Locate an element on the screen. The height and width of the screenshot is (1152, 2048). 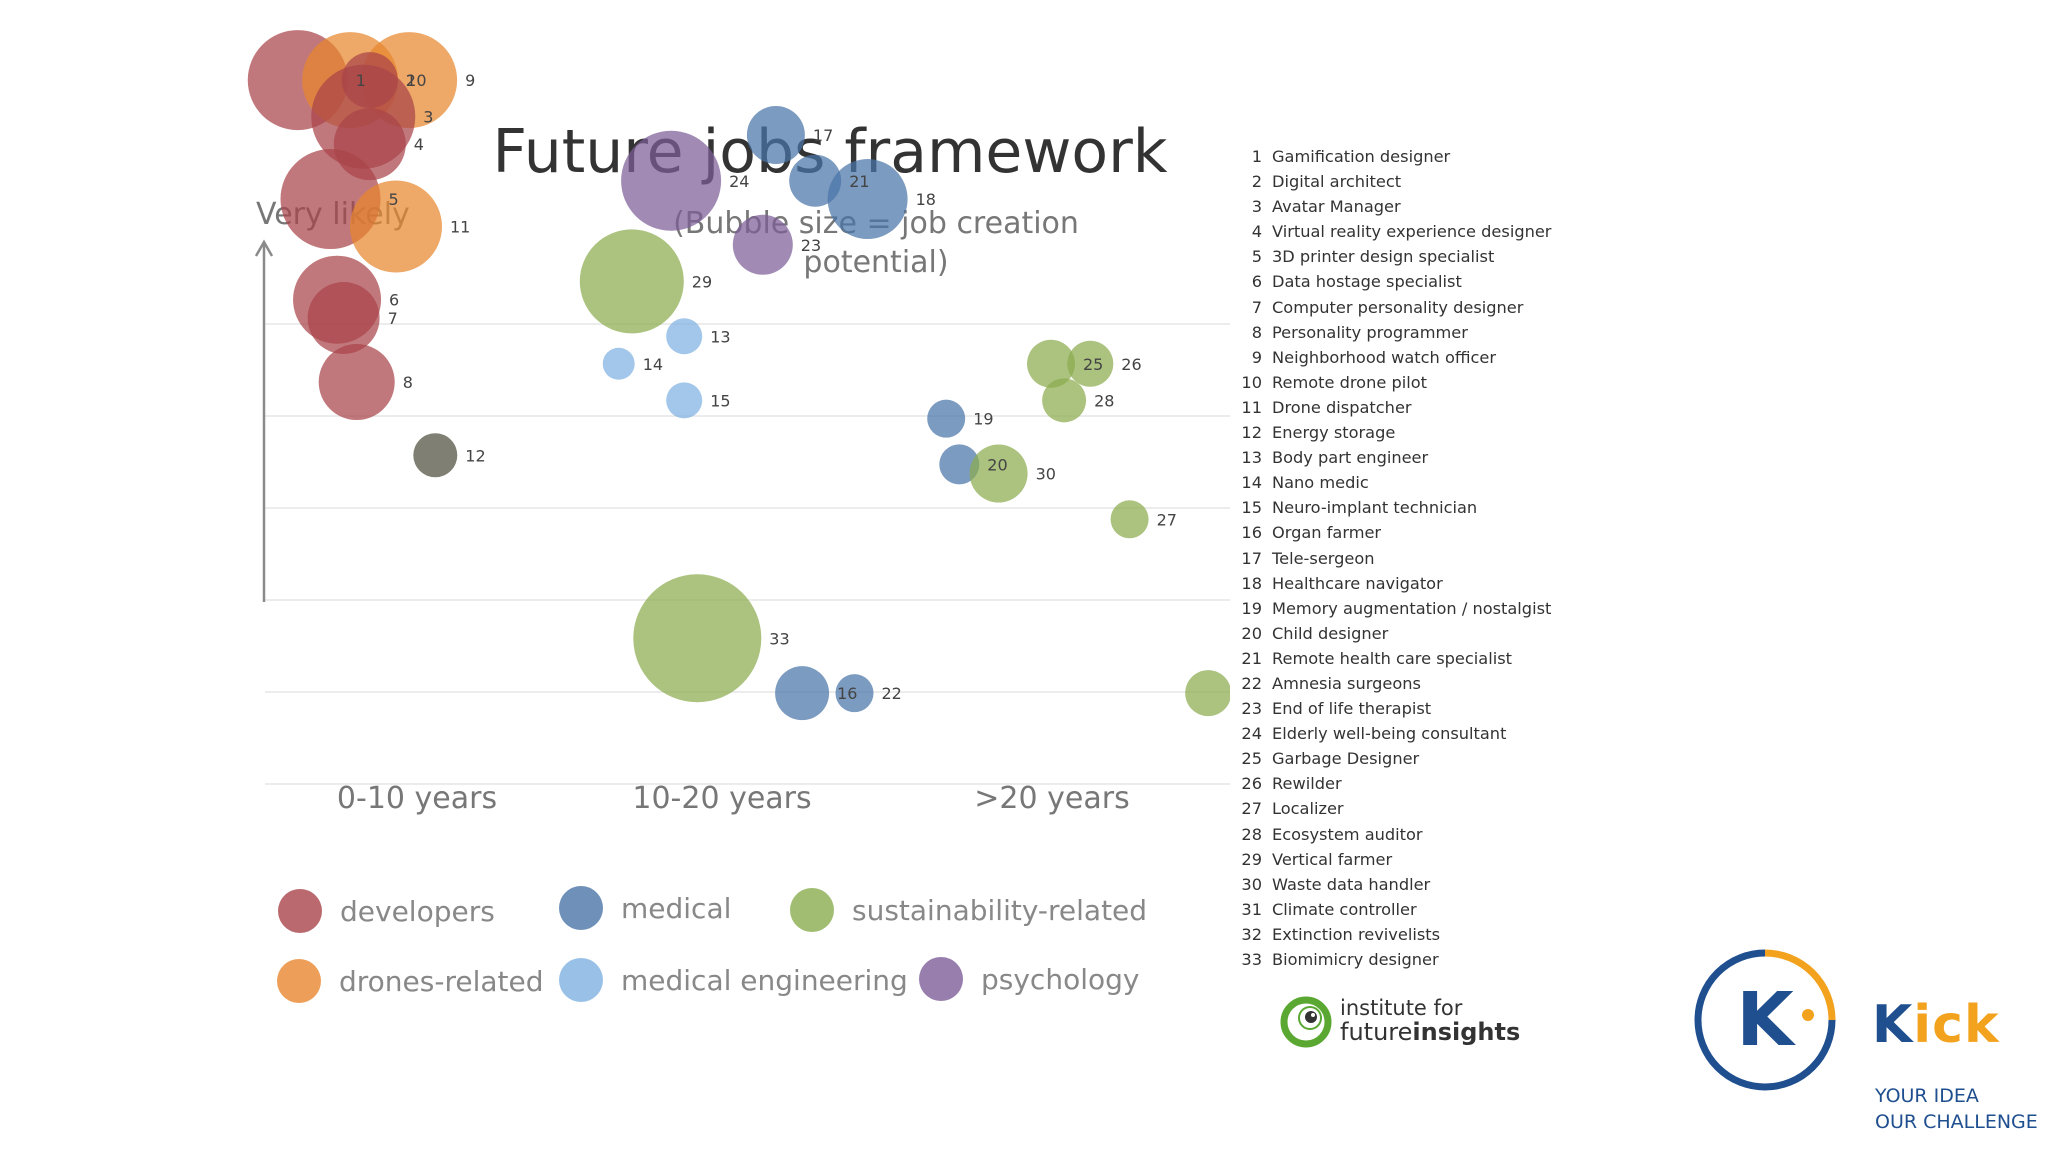
job-list-item: 7 Computer personality designer is located at coordinates (1403, 307).